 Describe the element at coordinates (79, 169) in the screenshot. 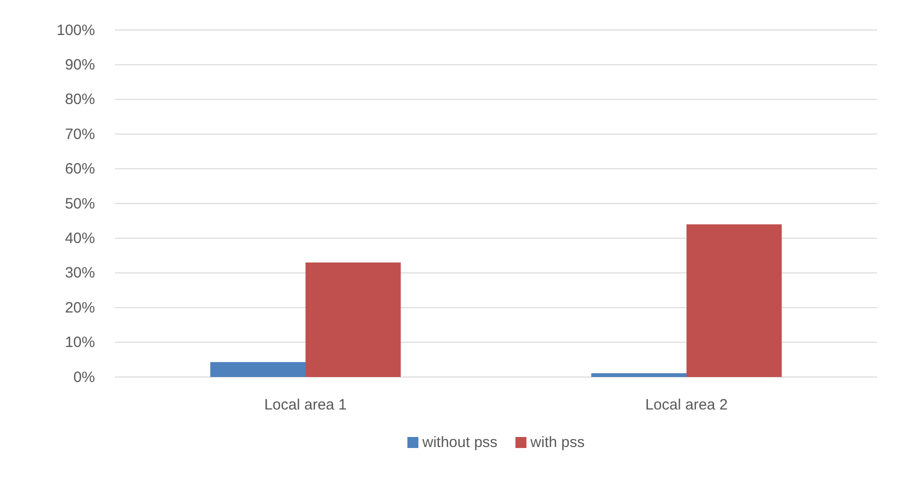

I see `y-tick-label: 60%` at that location.